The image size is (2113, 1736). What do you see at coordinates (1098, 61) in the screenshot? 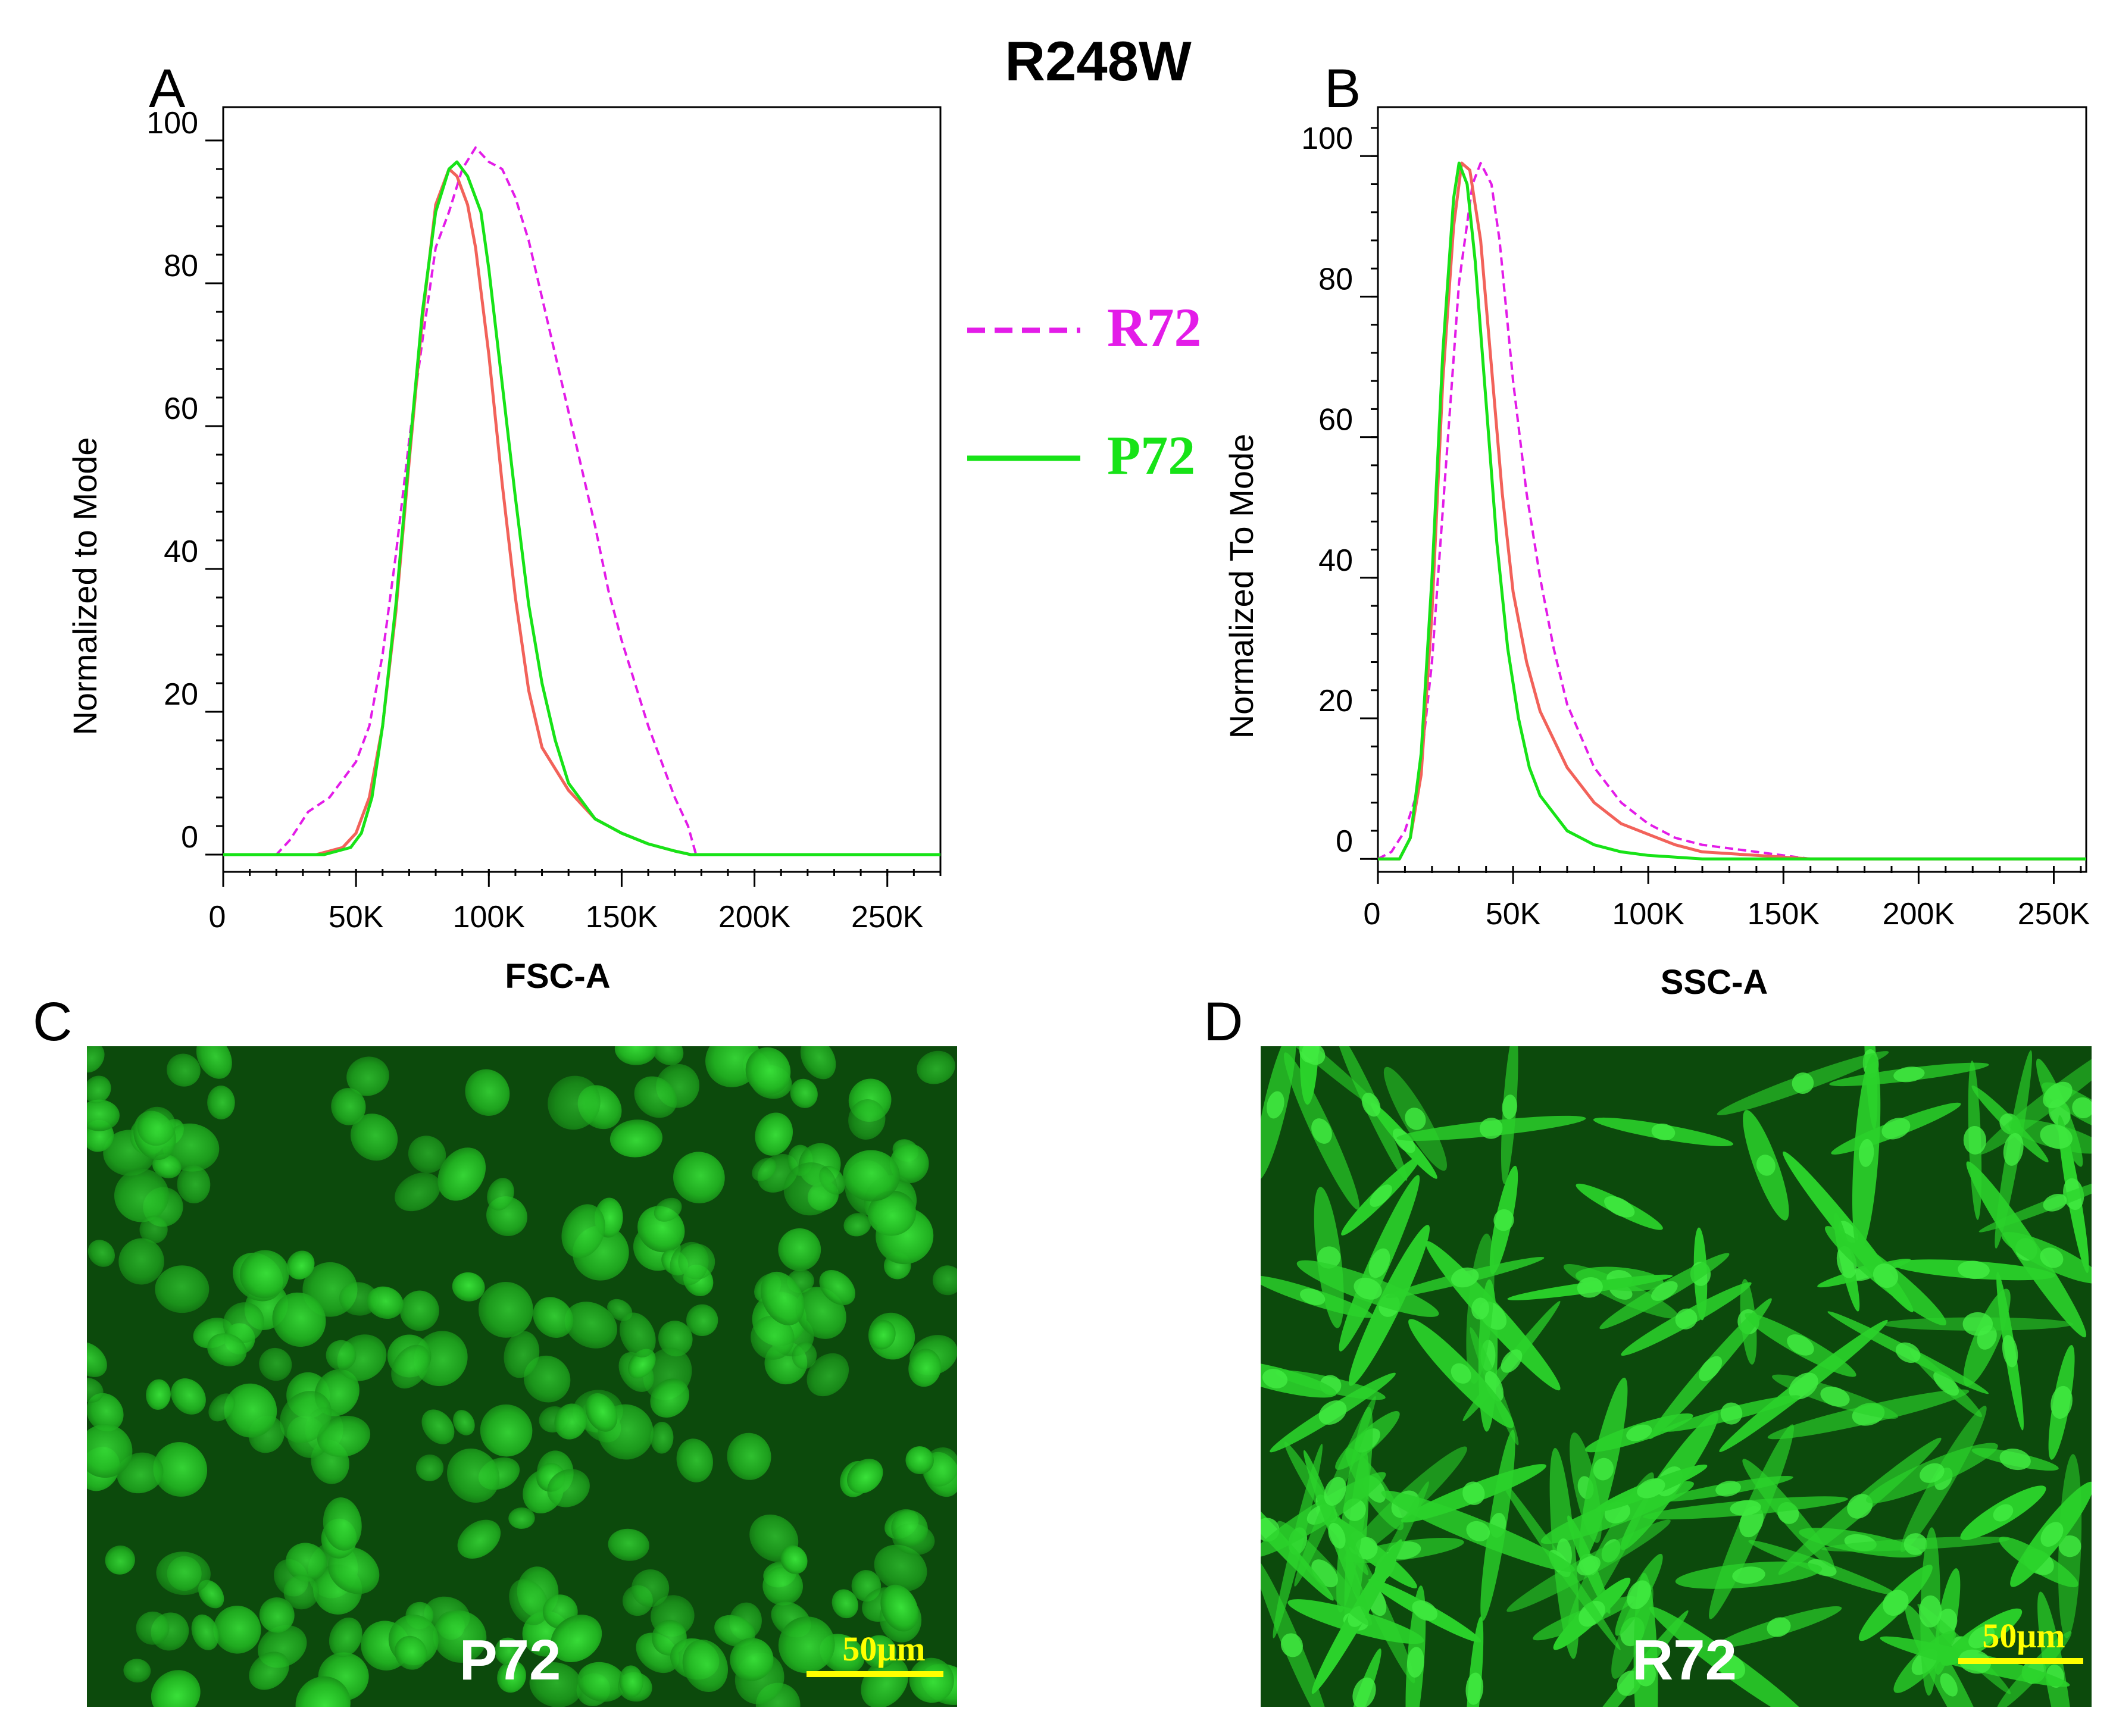
I see `figure-title: R248W` at bounding box center [1098, 61].